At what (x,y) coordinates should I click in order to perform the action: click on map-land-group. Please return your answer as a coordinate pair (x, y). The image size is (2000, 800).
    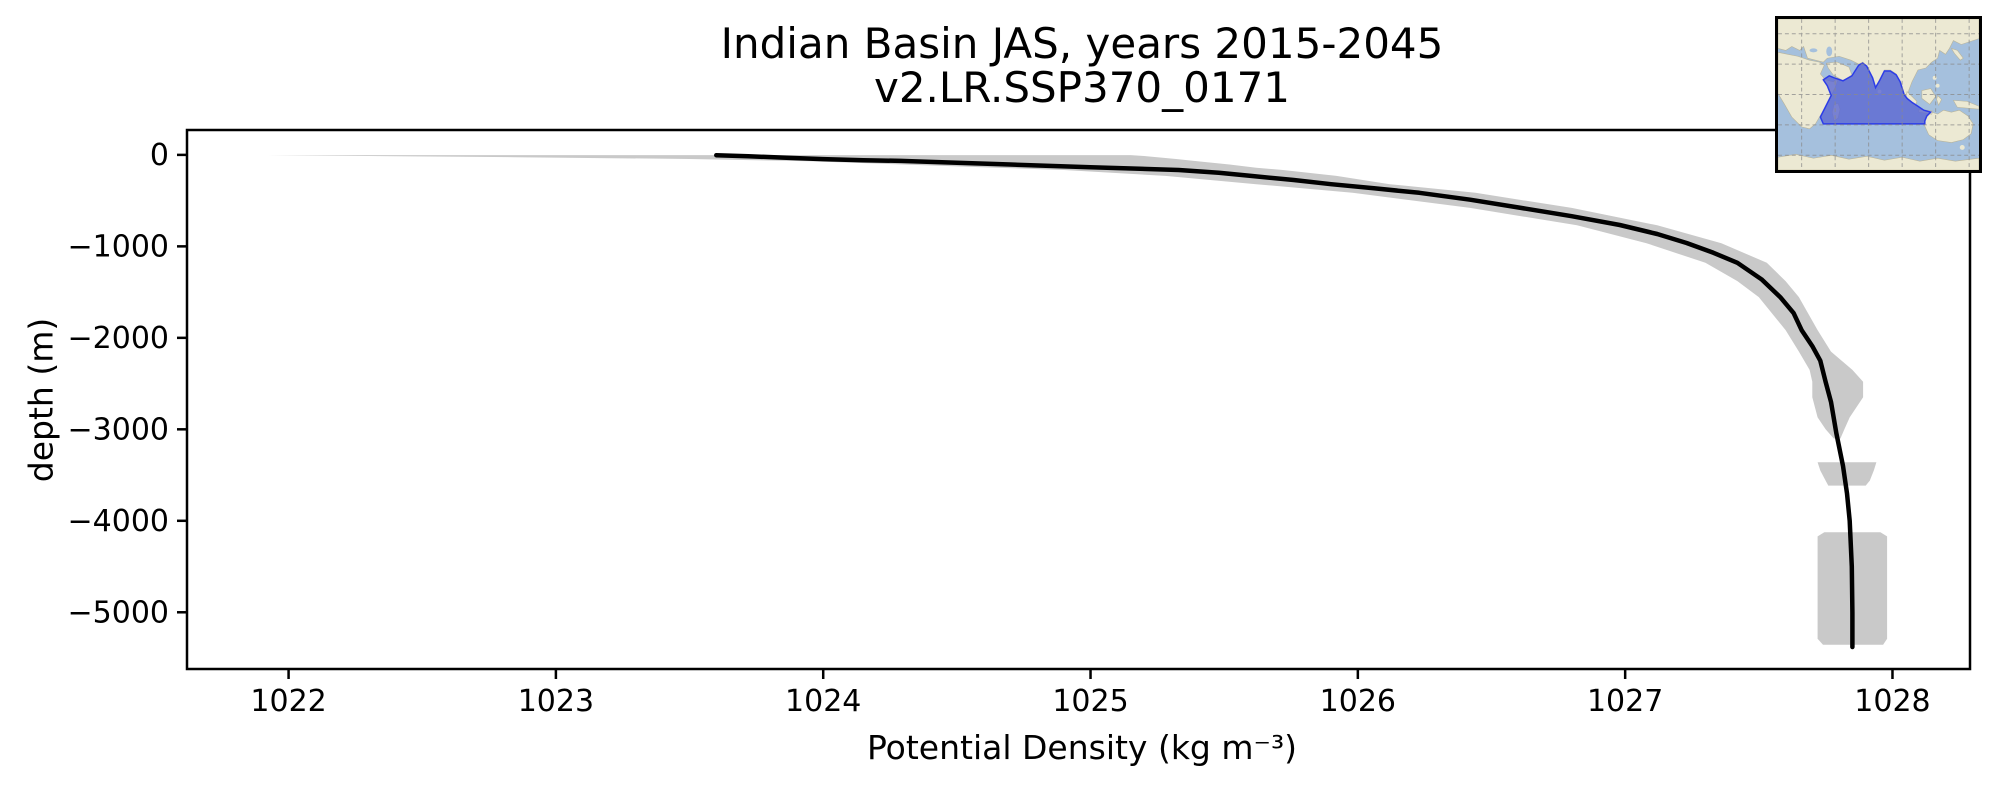
    Looking at the image, I should click on (1878, 94).